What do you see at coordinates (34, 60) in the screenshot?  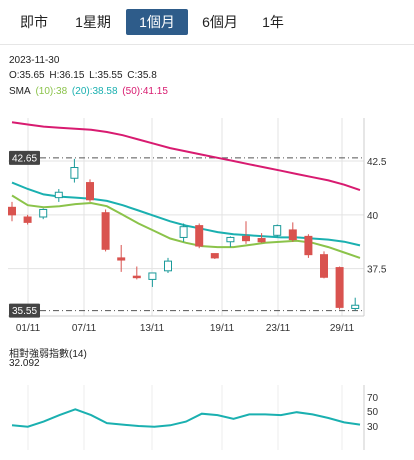 I see `quote-date: 2023-11-30` at bounding box center [34, 60].